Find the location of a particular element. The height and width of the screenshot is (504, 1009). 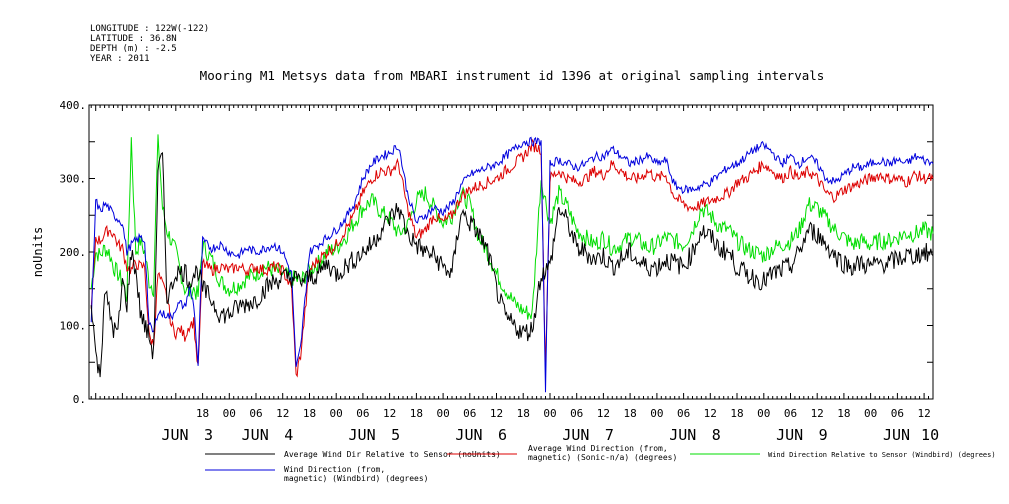

date-day: 10 is located at coordinates (930, 435).